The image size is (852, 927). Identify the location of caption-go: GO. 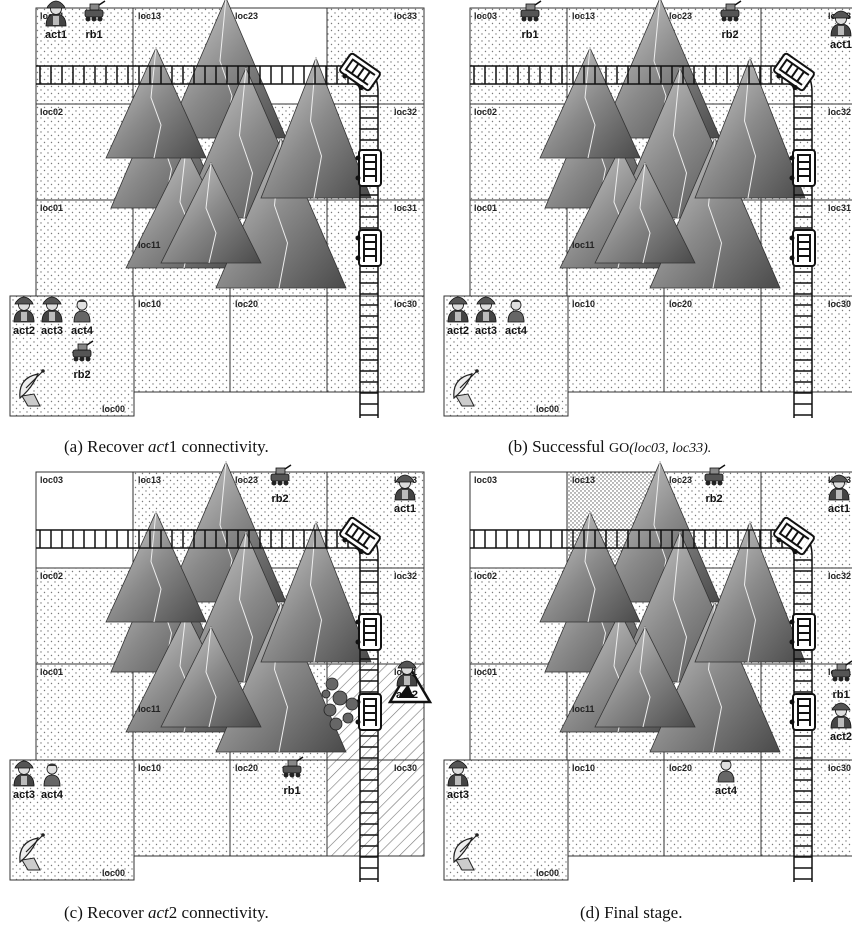
(619, 448).